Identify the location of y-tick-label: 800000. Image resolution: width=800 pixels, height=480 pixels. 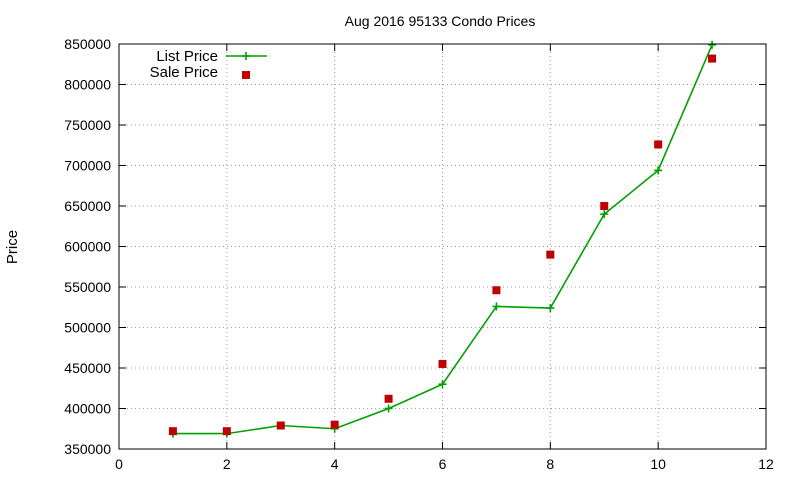
(87, 85).